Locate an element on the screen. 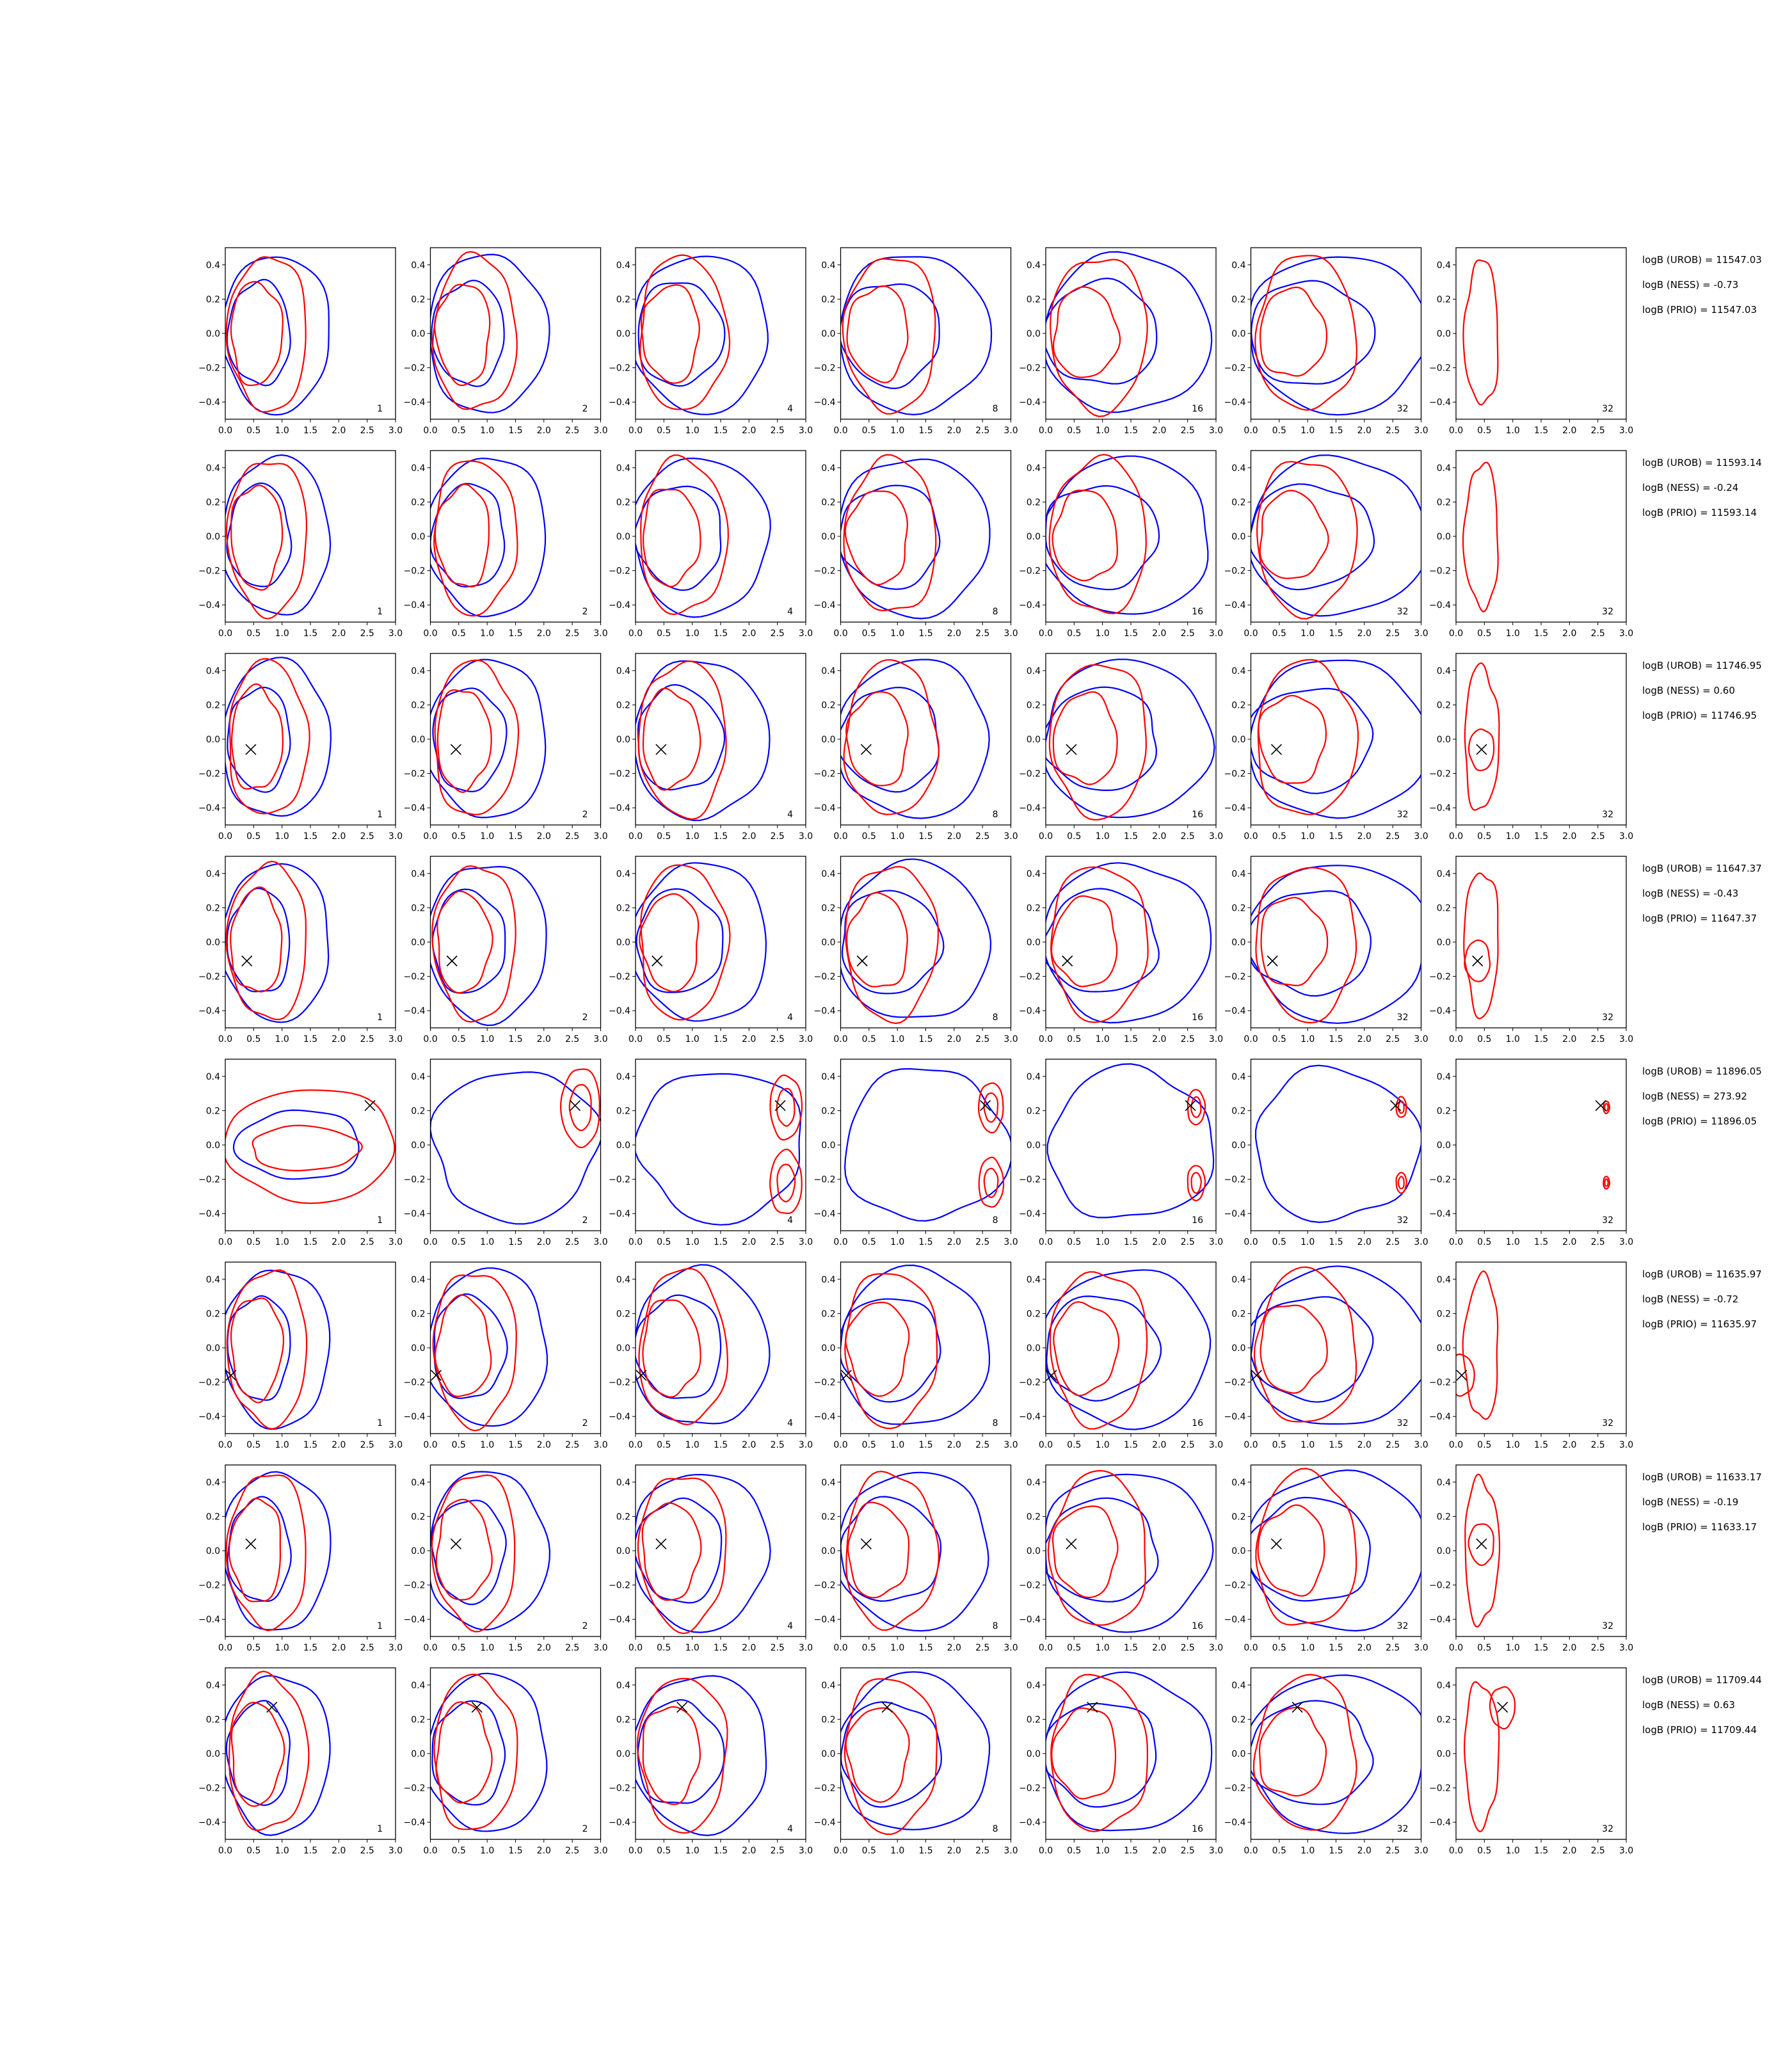  panel-r4-c6: 0.0 0.5 1.0 1.5 2.0 2.5 3.0 −0.4 −0.2 0.0 0.2 0.4 32 is located at coordinates (1326, 950).